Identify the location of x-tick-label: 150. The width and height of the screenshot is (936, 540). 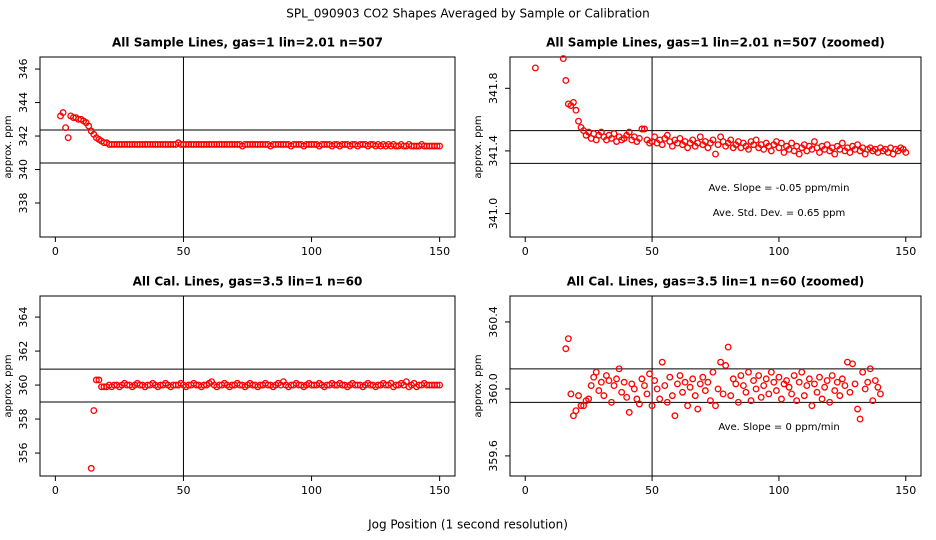
(905, 490).